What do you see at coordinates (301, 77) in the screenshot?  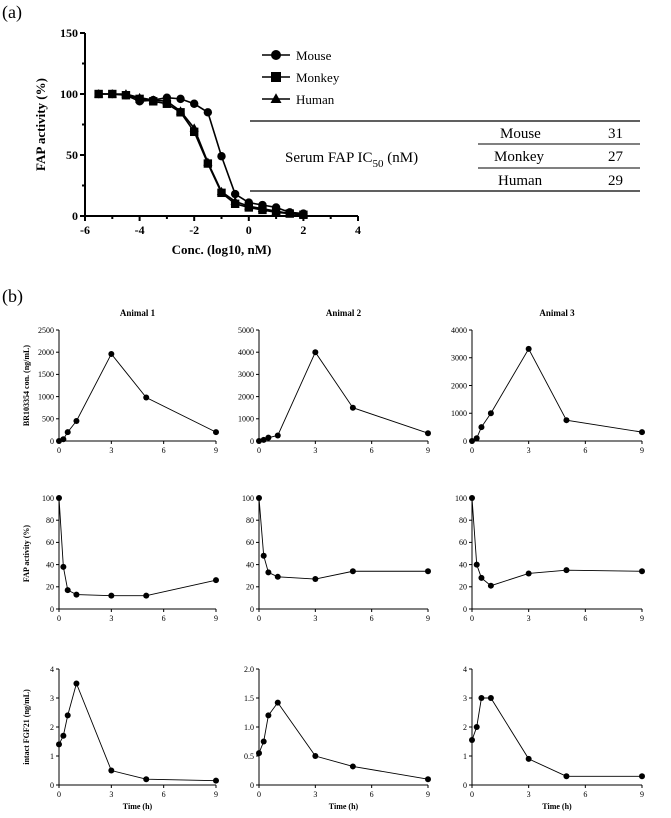 I see `legend: Mouse Monkey Human` at bounding box center [301, 77].